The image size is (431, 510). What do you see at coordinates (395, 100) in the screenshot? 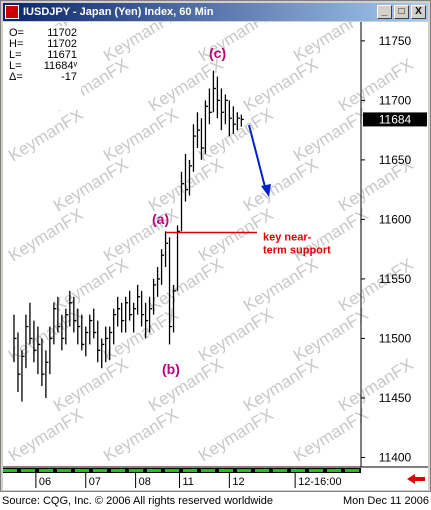
I see `y-tick-label: 11700` at bounding box center [395, 100].